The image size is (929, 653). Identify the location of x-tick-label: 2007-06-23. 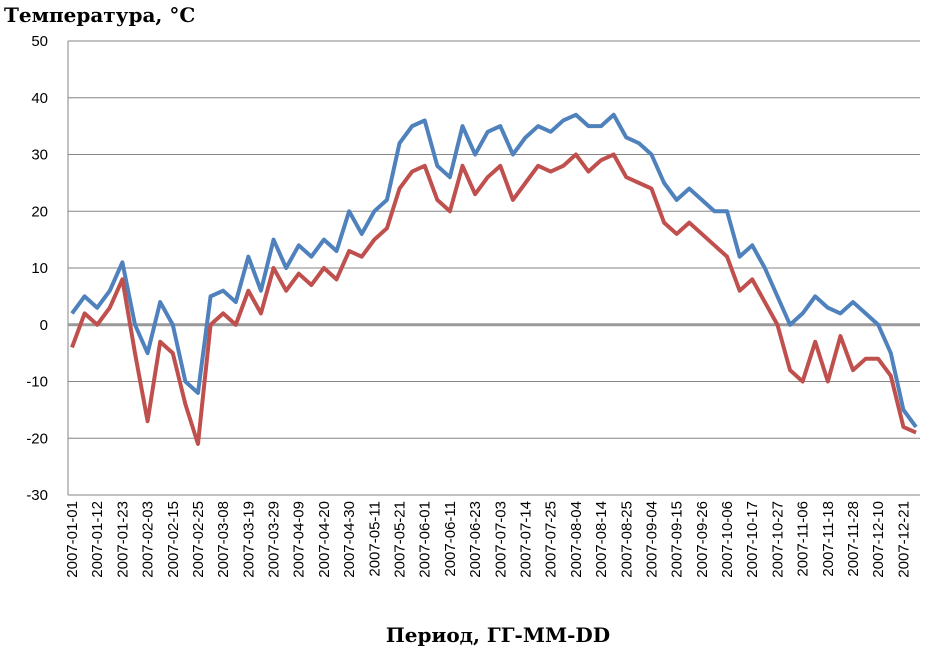
(475, 539).